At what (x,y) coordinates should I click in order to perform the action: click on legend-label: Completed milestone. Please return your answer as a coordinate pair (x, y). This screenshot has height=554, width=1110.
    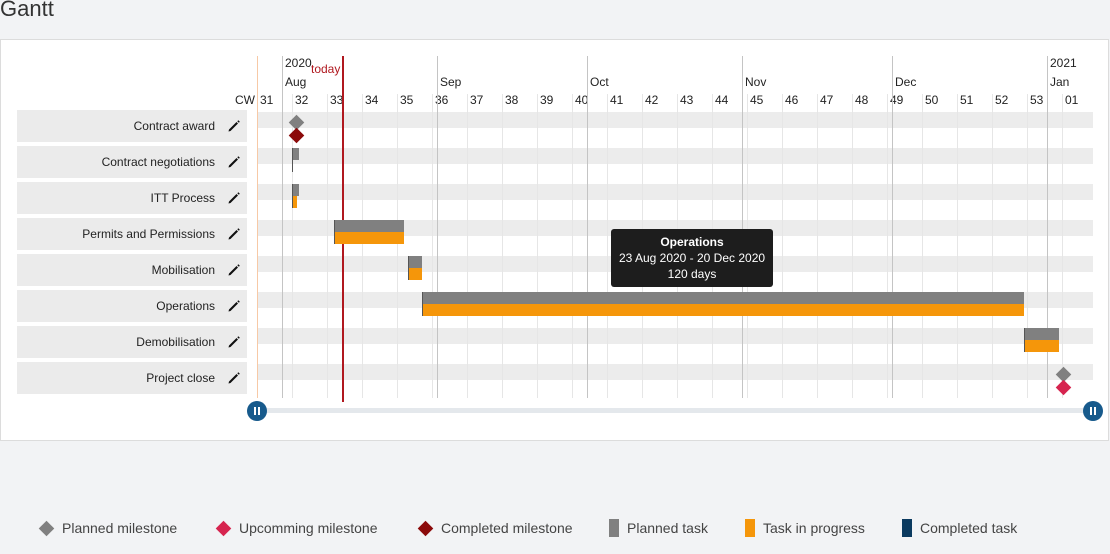
    Looking at the image, I should click on (507, 528).